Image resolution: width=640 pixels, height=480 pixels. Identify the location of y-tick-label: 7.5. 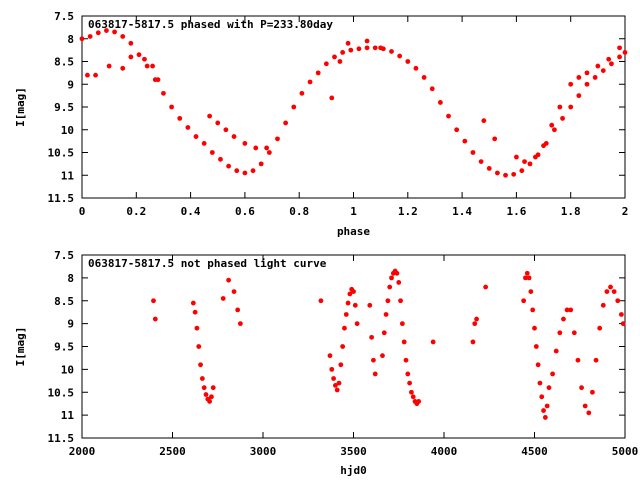
(64, 255).